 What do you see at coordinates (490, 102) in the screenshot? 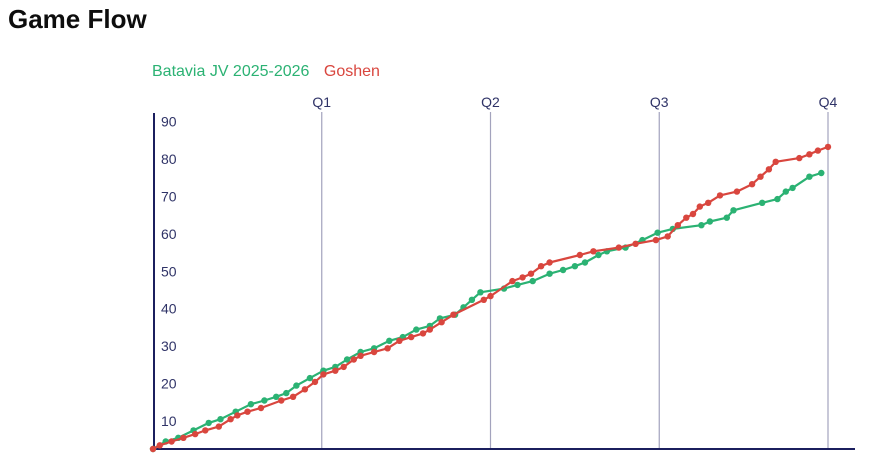
I see `quarter-label-q2: Q2` at bounding box center [490, 102].